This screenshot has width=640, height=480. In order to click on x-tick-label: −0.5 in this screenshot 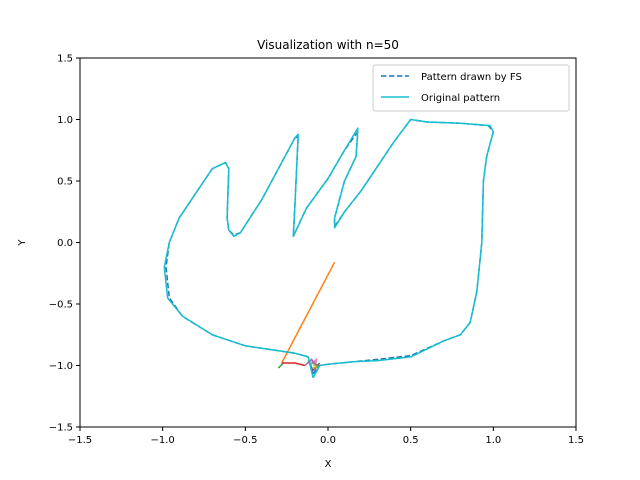, I will do `click(245, 440)`.